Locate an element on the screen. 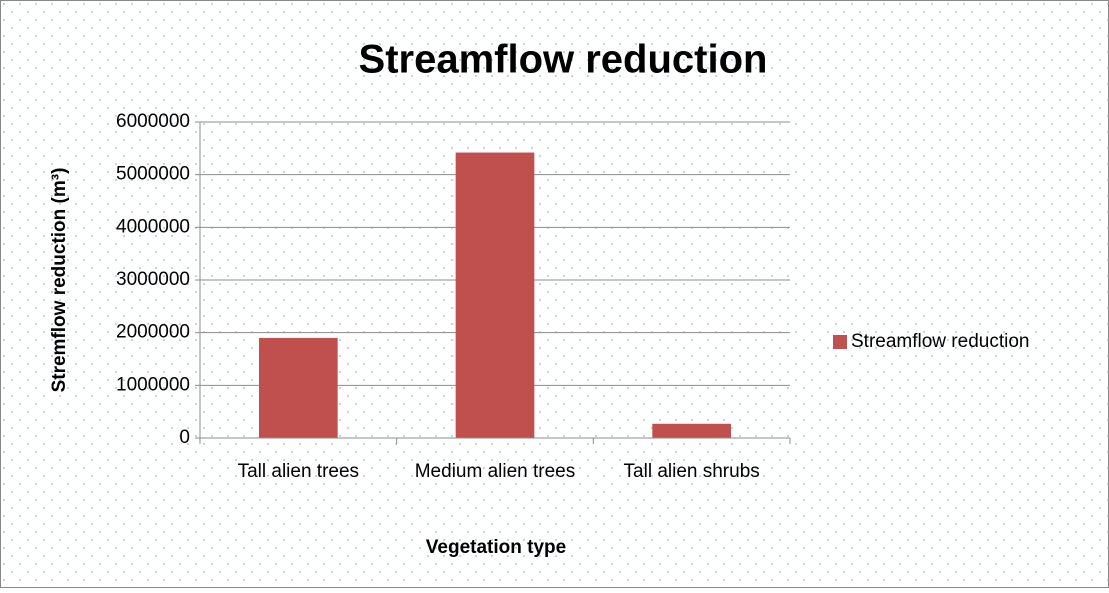 The image size is (1109, 593). x-tick-label-box: Tall alien trees is located at coordinates (298, 471).